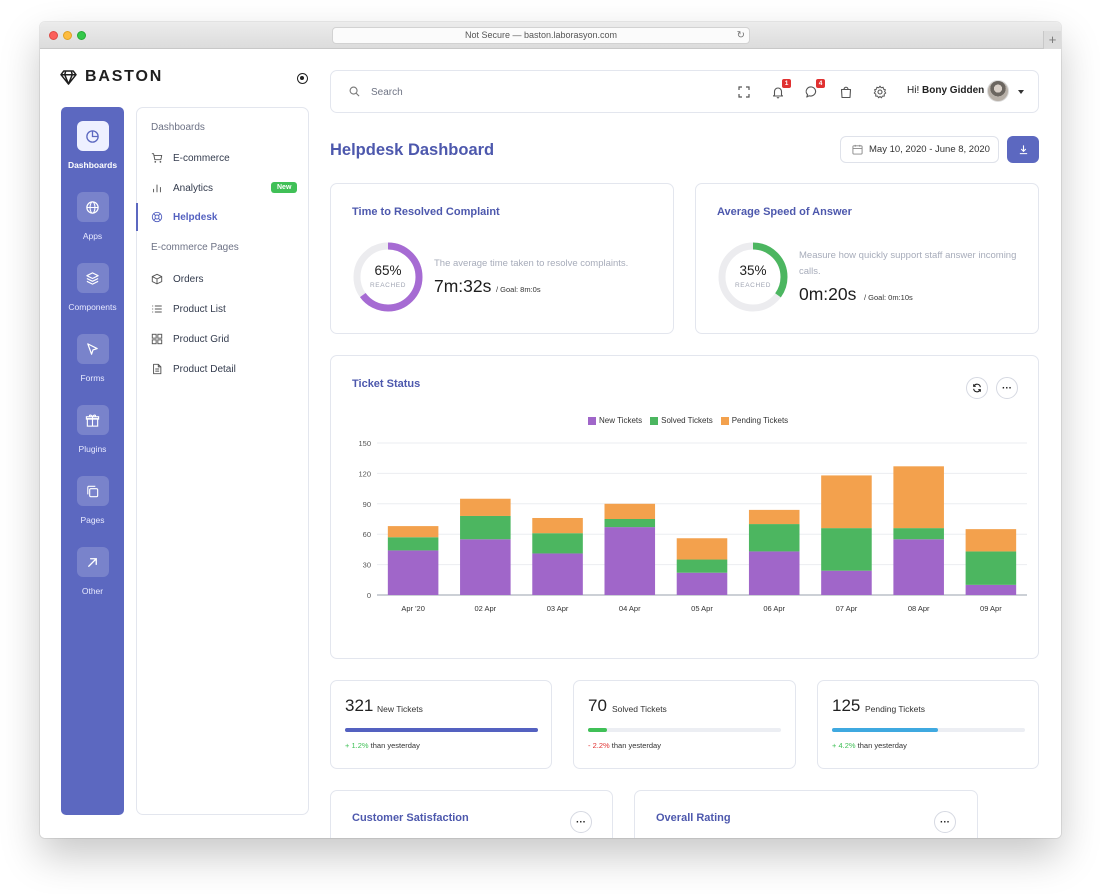  What do you see at coordinates (687, 420) in the screenshot?
I see `legend-label: Solved Tickets` at bounding box center [687, 420].